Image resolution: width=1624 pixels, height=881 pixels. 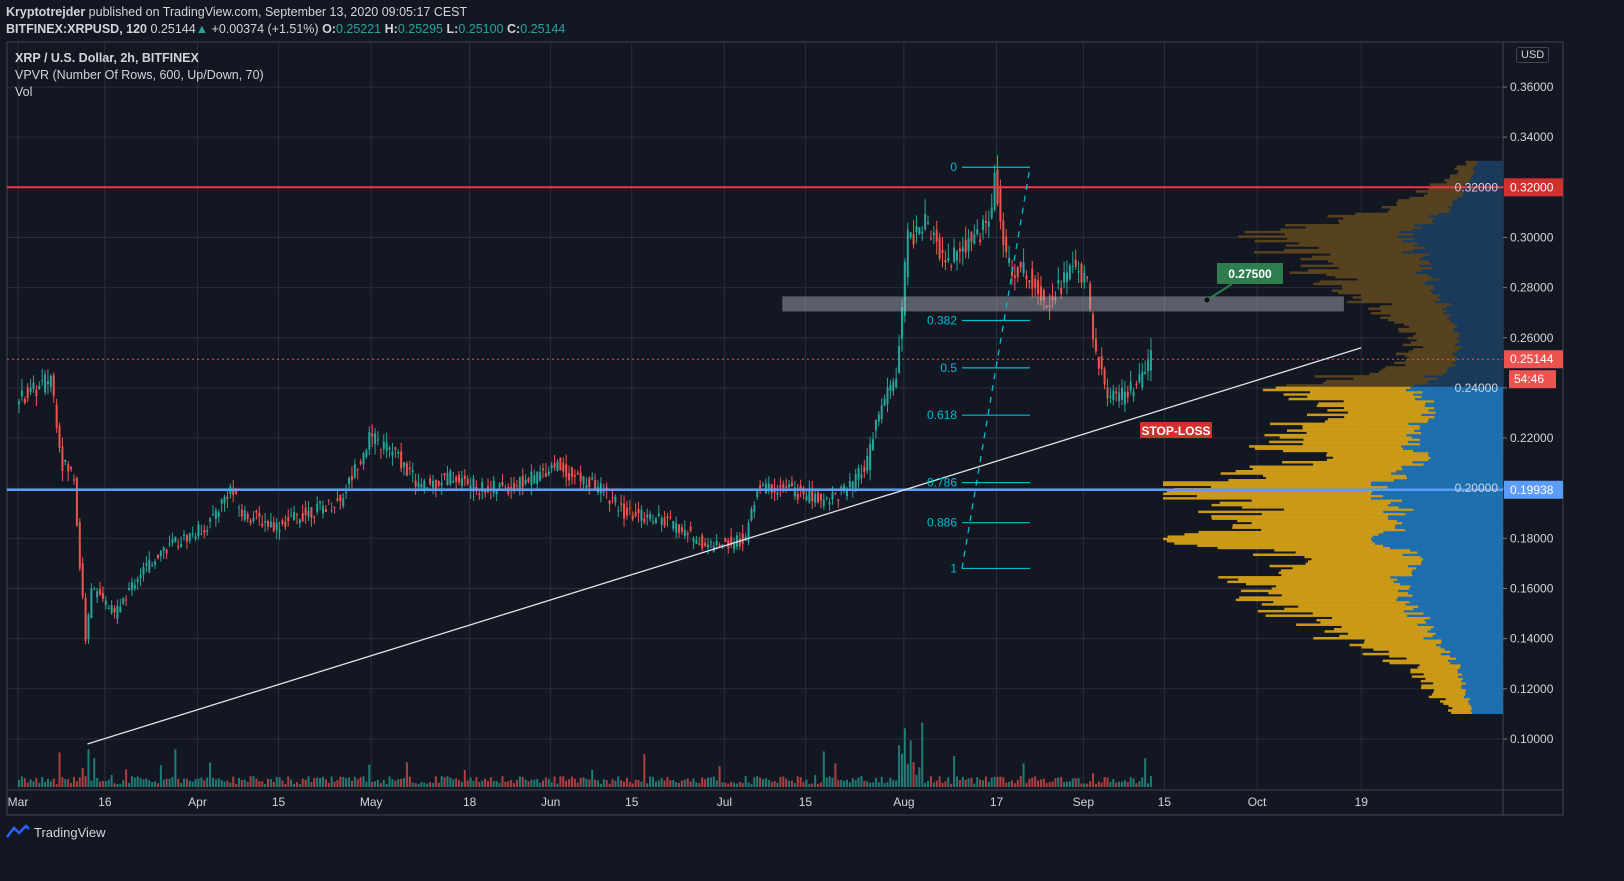 I want to click on series-legend: XRP / U.S. Dollar, 2h, BITFINEX, so click(x=107, y=58).